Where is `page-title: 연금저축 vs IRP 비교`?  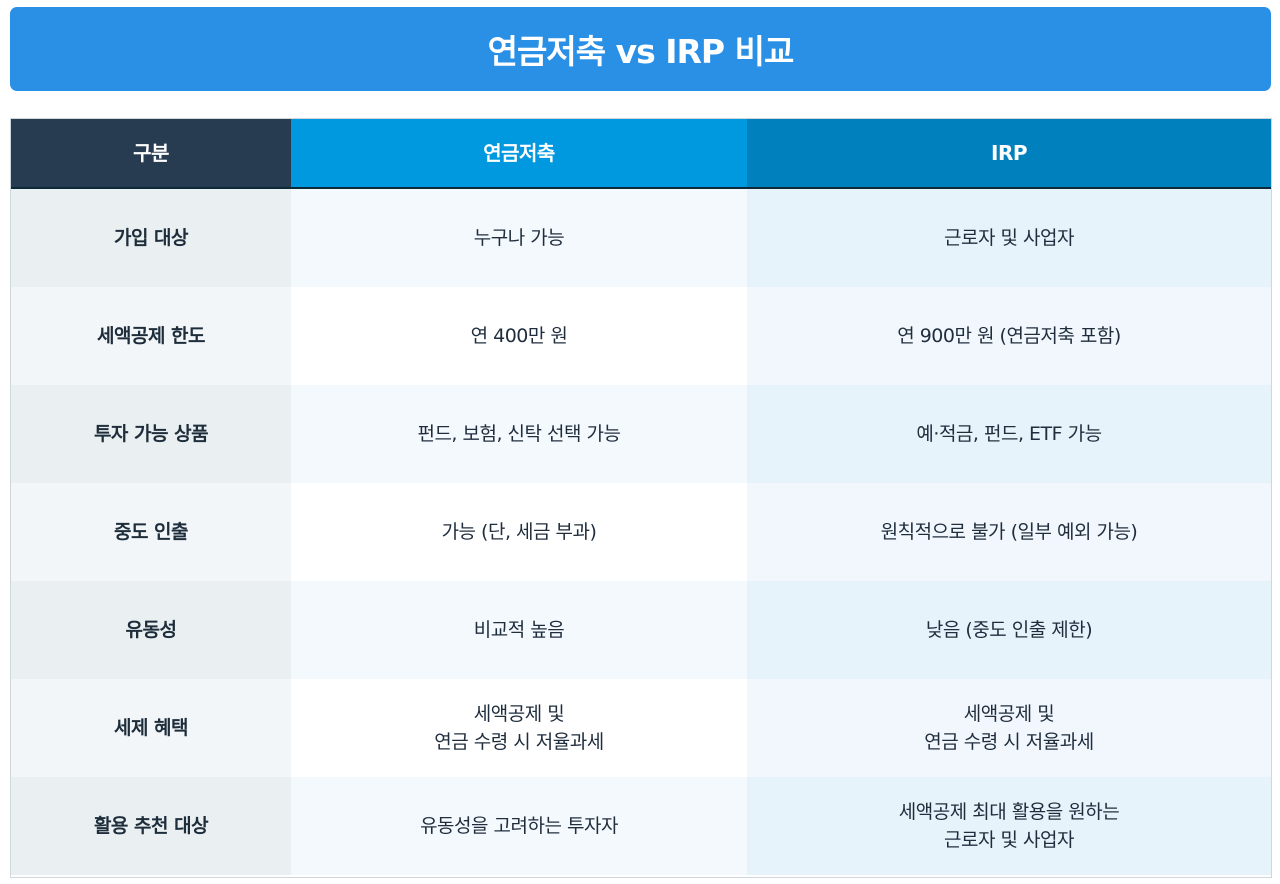
page-title: 연금저축 vs IRP 비교 is located at coordinates (641, 51).